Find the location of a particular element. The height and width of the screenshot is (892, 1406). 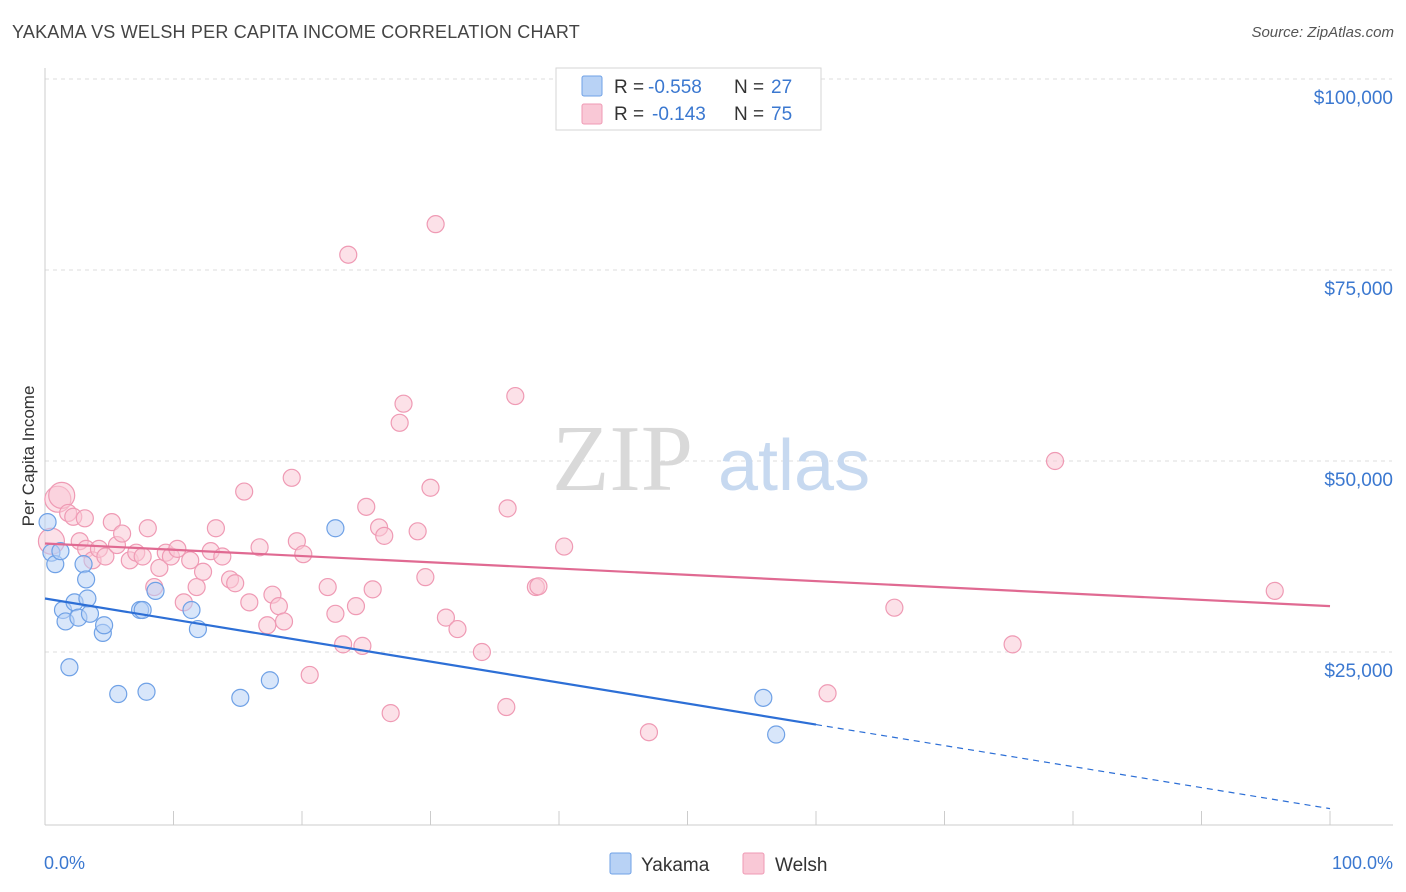

legend-n-label-welsh: N = is located at coordinates (749, 114).